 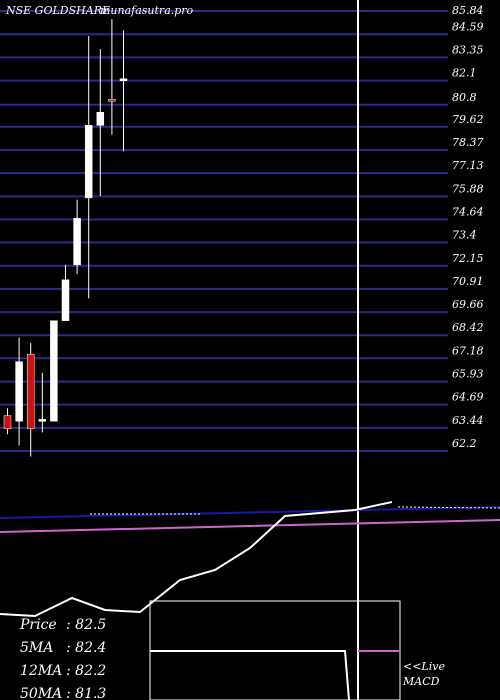 What do you see at coordinates (468, 281) in the screenshot?
I see `y-tick-label: 70.91` at bounding box center [468, 281].